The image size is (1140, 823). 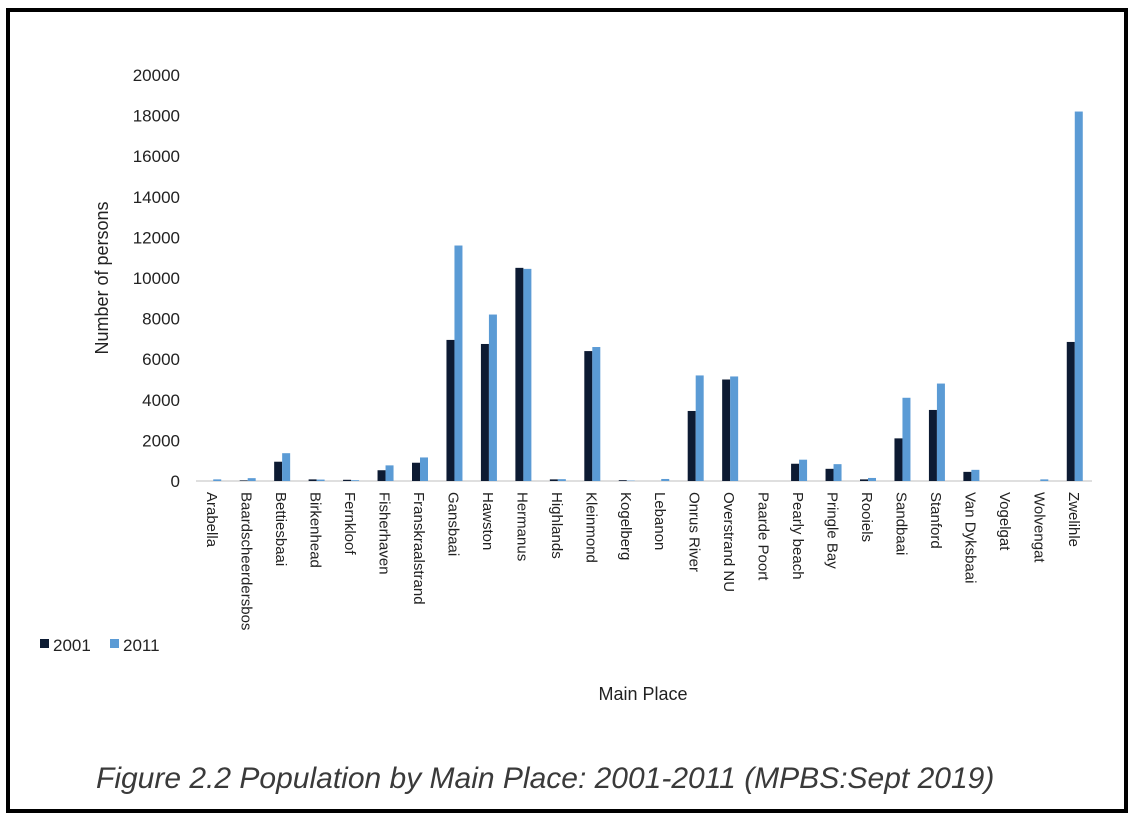 I want to click on x-tick-label: Birkenhead, so click(x=315, y=530).